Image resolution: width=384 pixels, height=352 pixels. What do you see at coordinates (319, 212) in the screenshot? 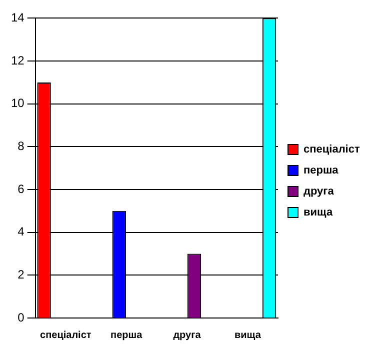
I see `legend-label: вища` at bounding box center [319, 212].